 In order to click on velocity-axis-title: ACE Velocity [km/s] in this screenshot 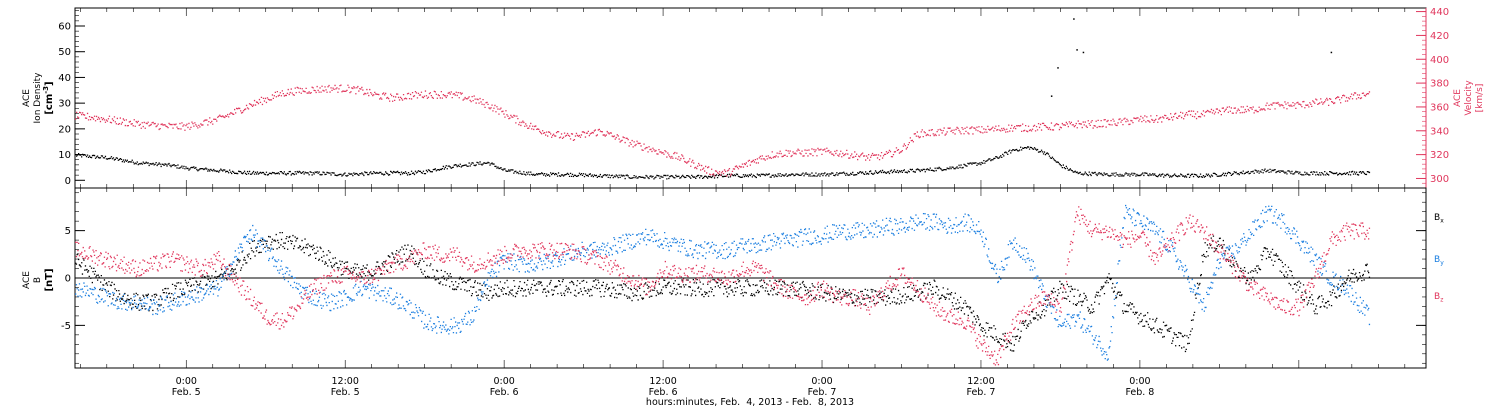, I will do `click(1469, 98)`.